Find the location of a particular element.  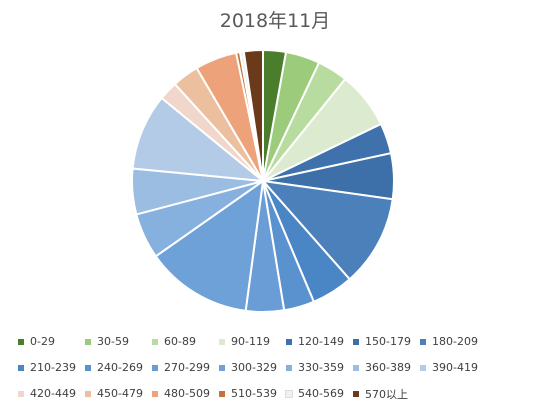

legend-label: 60-89 is located at coordinates (180, 341).